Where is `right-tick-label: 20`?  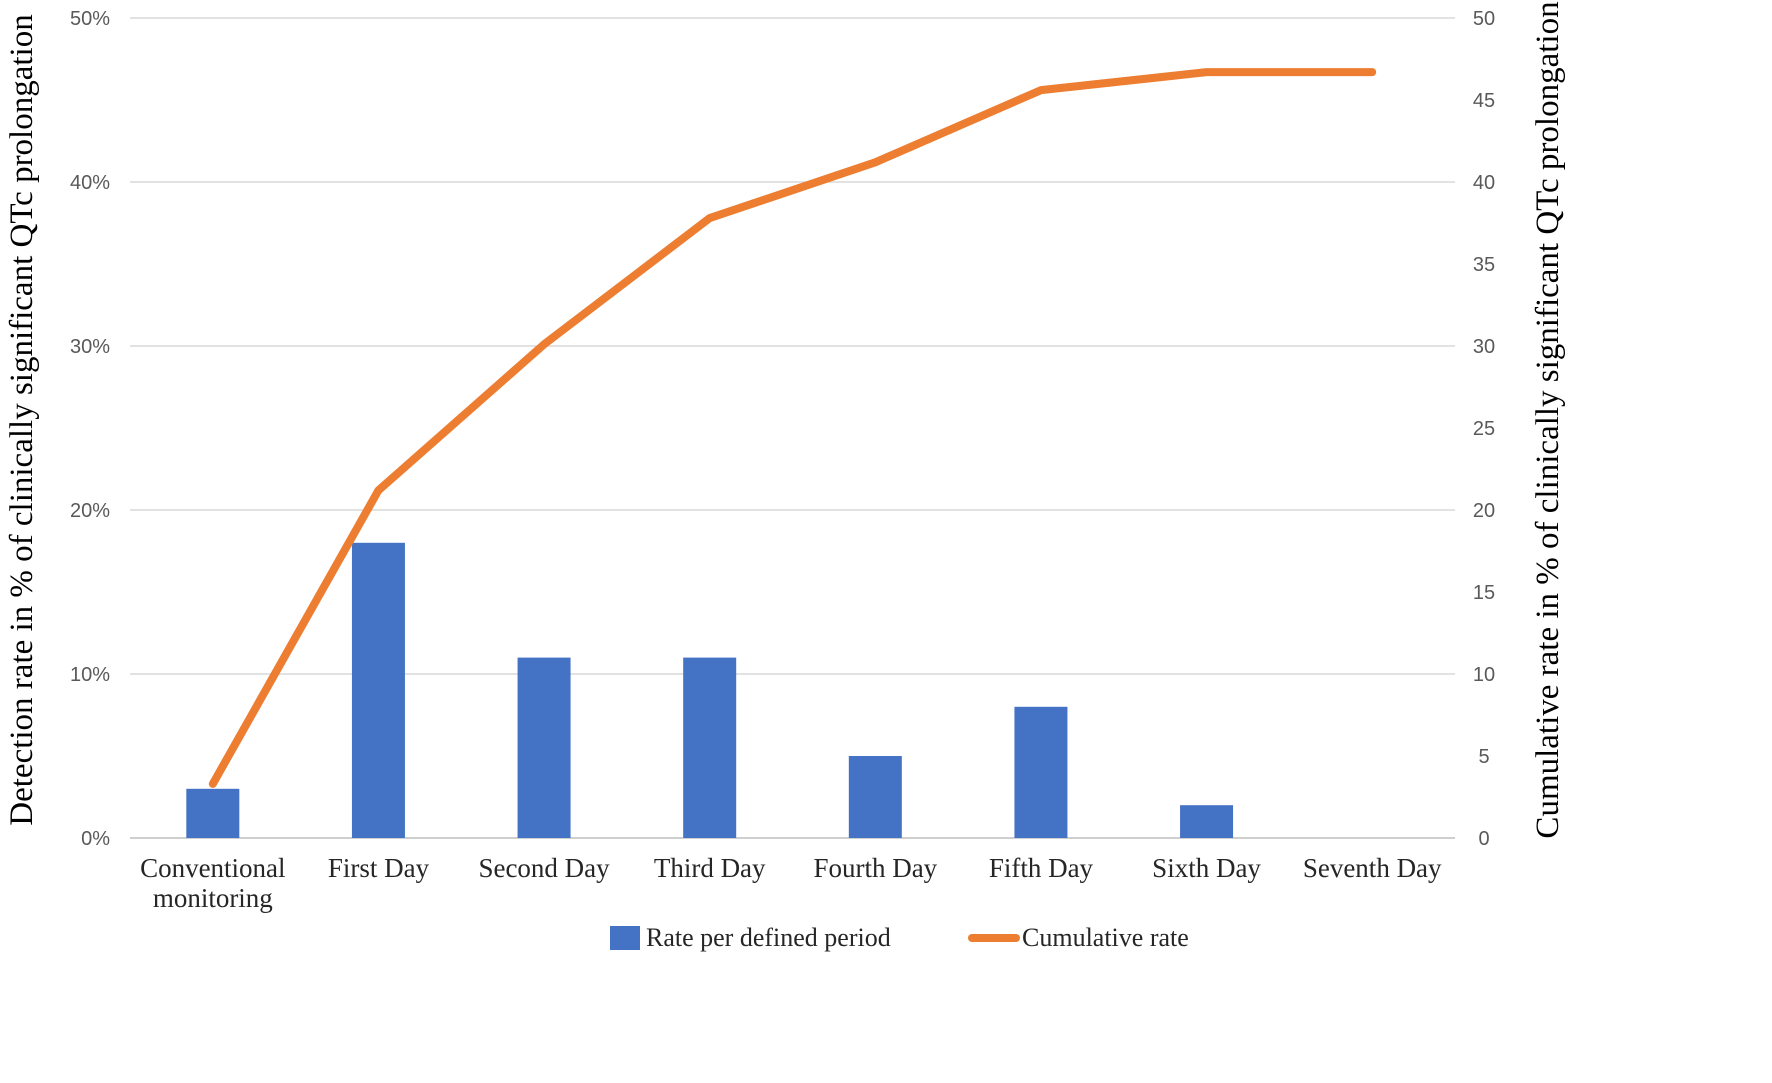 right-tick-label: 20 is located at coordinates (1484, 511).